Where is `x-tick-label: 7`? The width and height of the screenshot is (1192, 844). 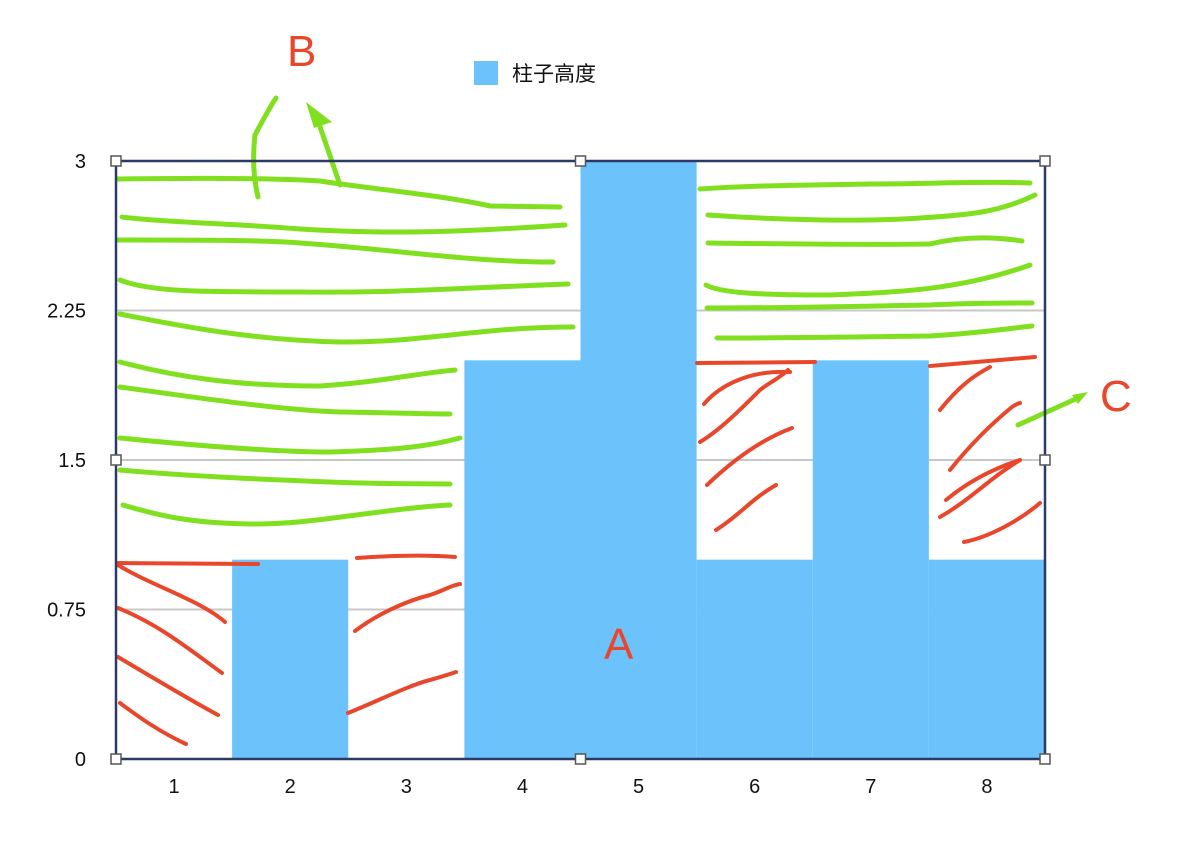 x-tick-label: 7 is located at coordinates (870, 787).